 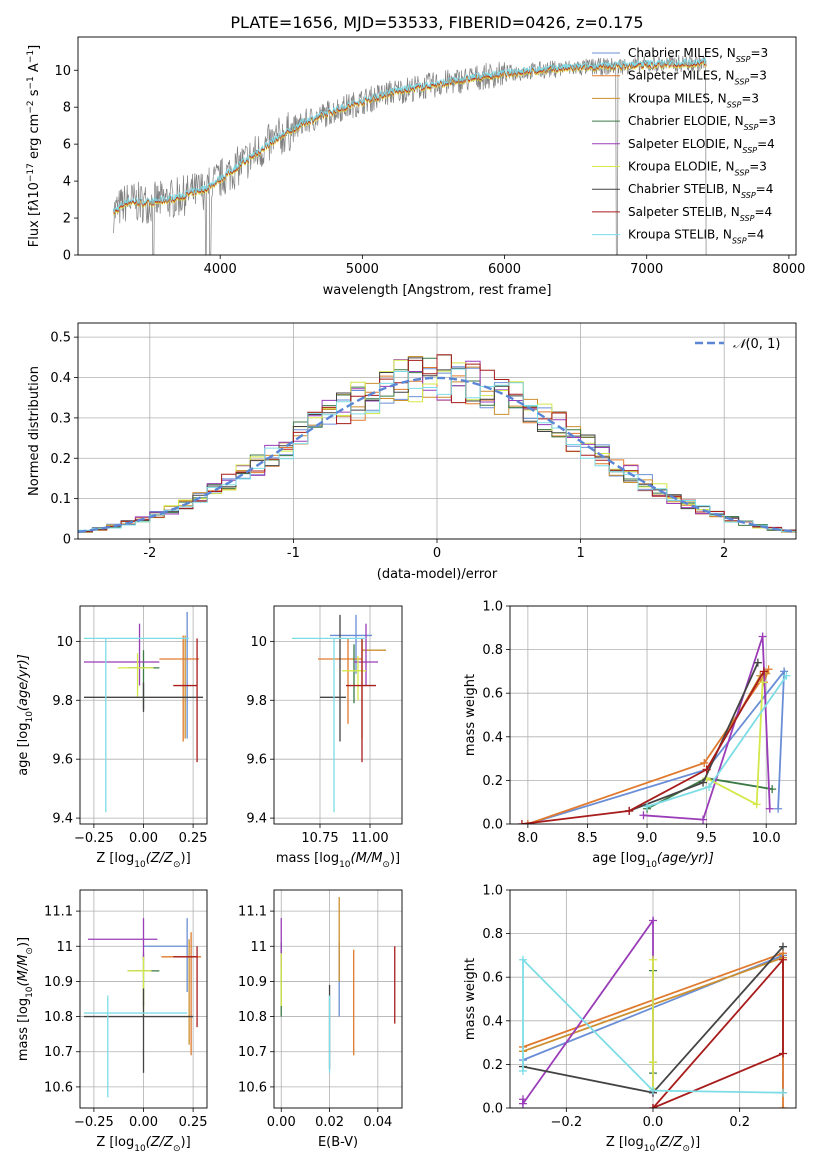 I want to click on y-tick-label: 0.1, so click(x=60, y=499).